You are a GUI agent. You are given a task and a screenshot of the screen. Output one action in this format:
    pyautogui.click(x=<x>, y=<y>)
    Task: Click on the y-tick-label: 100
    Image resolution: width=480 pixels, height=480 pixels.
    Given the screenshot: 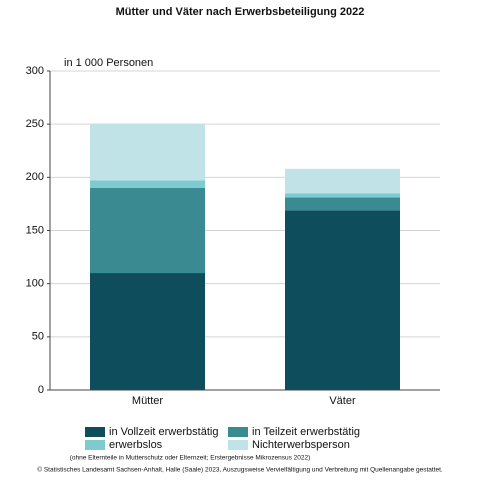 What is the action you would take?
    pyautogui.click(x=35, y=284)
    